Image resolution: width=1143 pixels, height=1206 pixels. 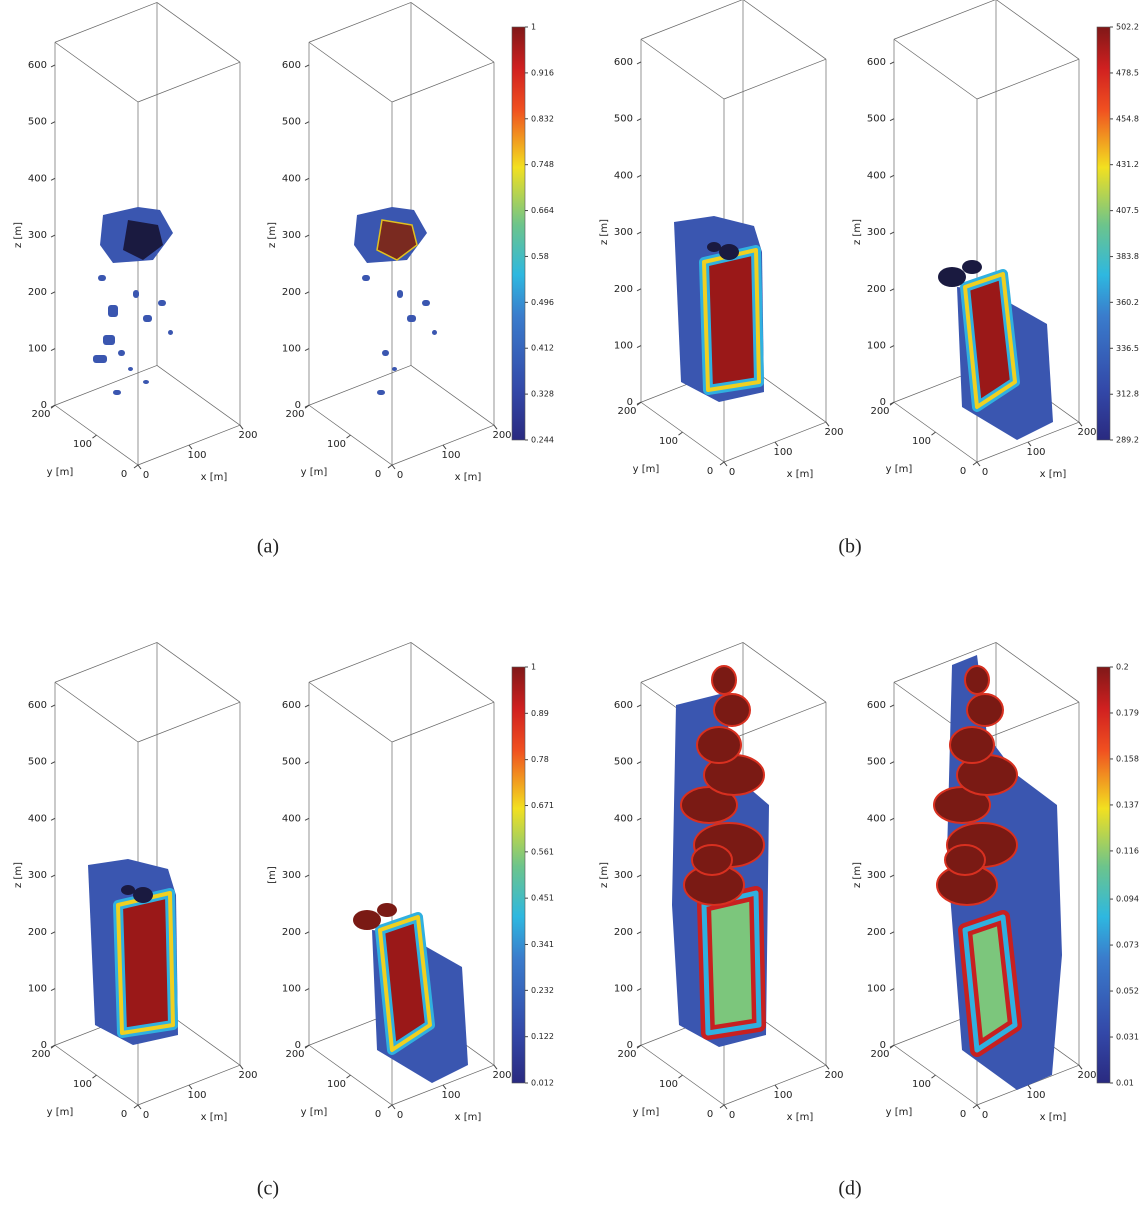 What do you see at coordinates (1035, 452) in the screenshot?
I see `x-tick-label: 100` at bounding box center [1035, 452].